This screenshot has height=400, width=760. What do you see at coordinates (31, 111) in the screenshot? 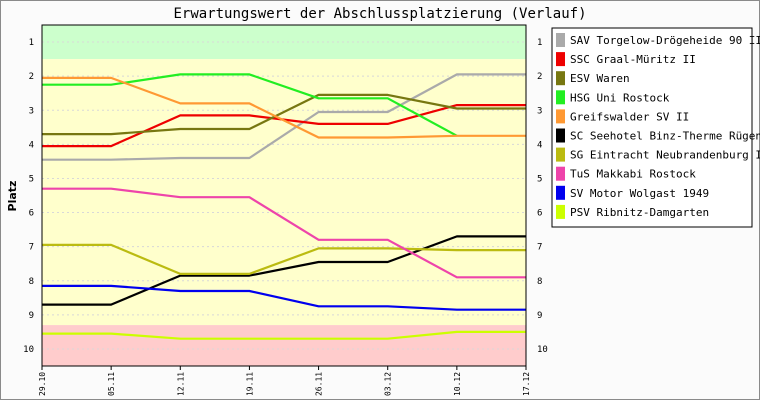
I see `y-tick-left-3: 3` at bounding box center [31, 111].